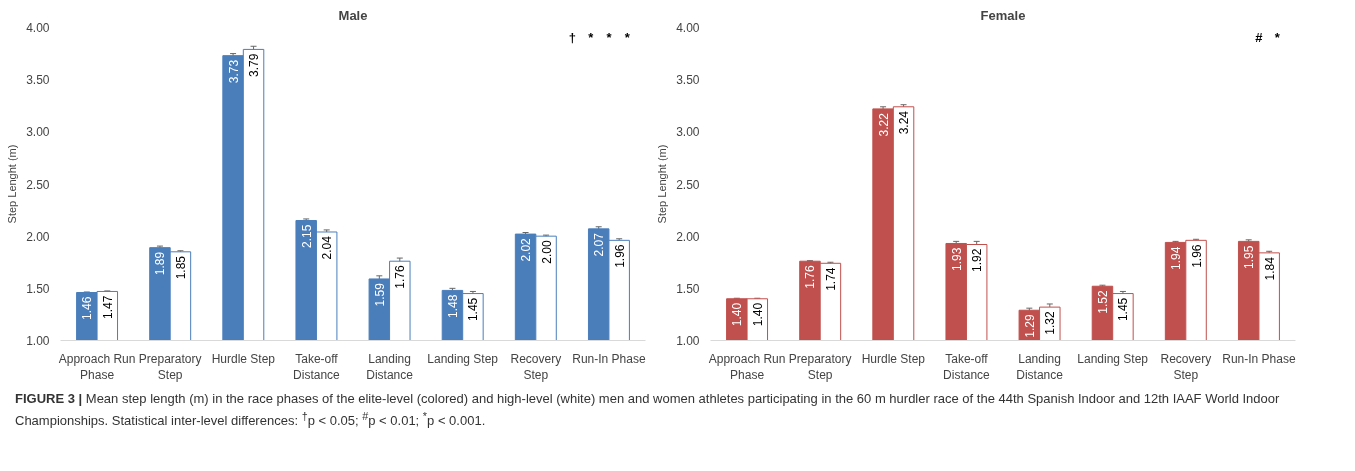 This screenshot has height=471, width=1355. Describe the element at coordinates (1259, 38) in the screenshot. I see `annotation: #` at that location.